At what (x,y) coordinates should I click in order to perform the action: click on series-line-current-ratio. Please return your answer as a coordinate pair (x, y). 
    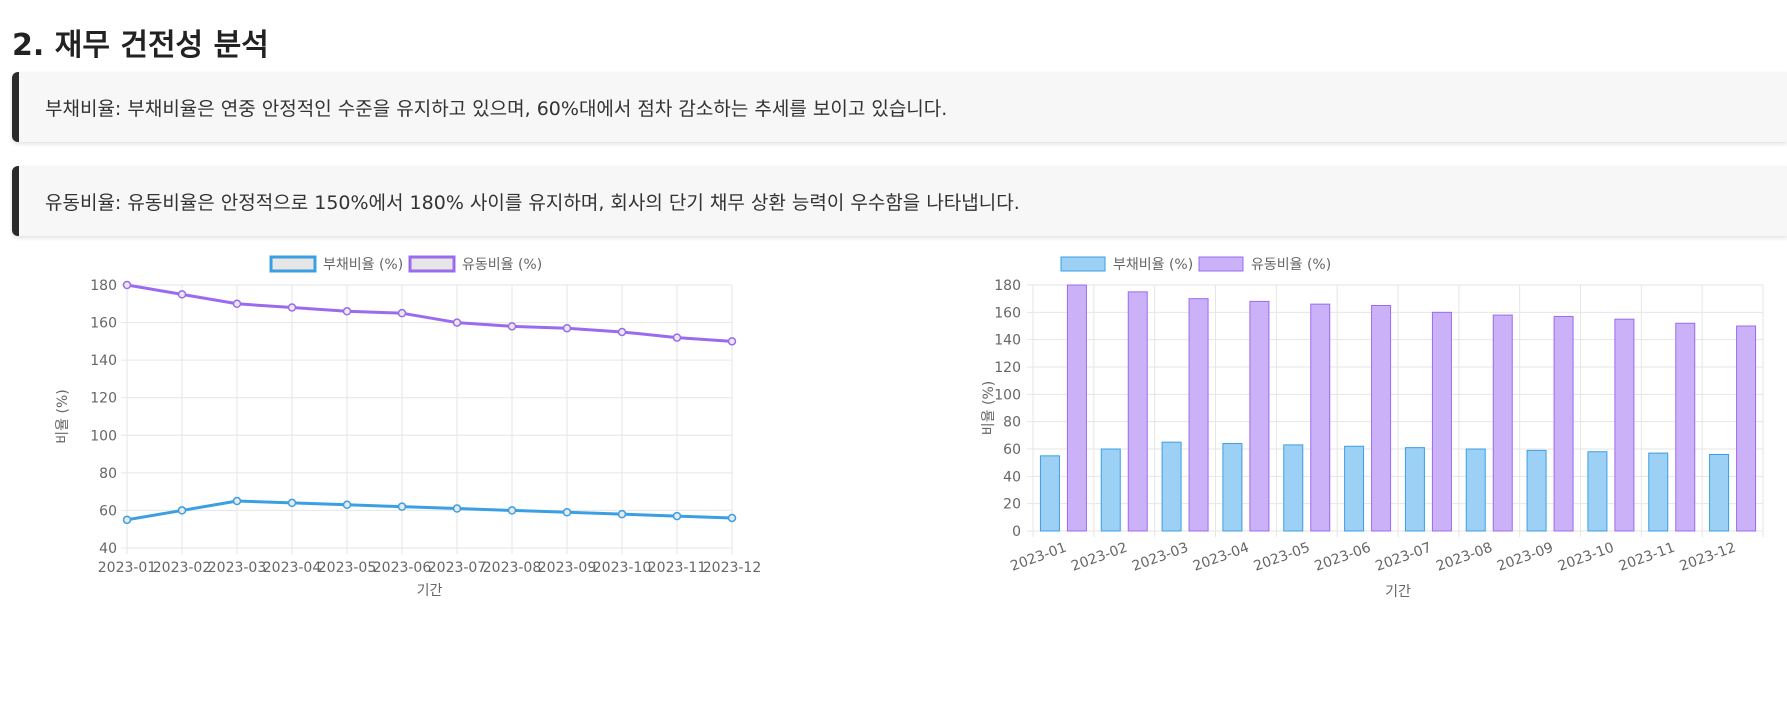
    Looking at the image, I should click on (429, 313).